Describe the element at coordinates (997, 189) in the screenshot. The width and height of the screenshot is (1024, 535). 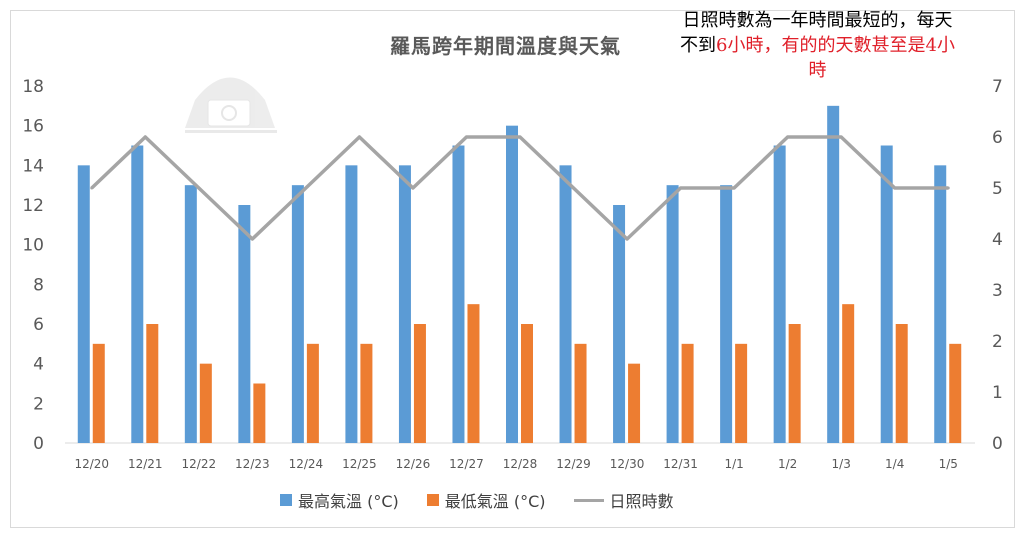
I see `y-right-tick-label: 5` at that location.